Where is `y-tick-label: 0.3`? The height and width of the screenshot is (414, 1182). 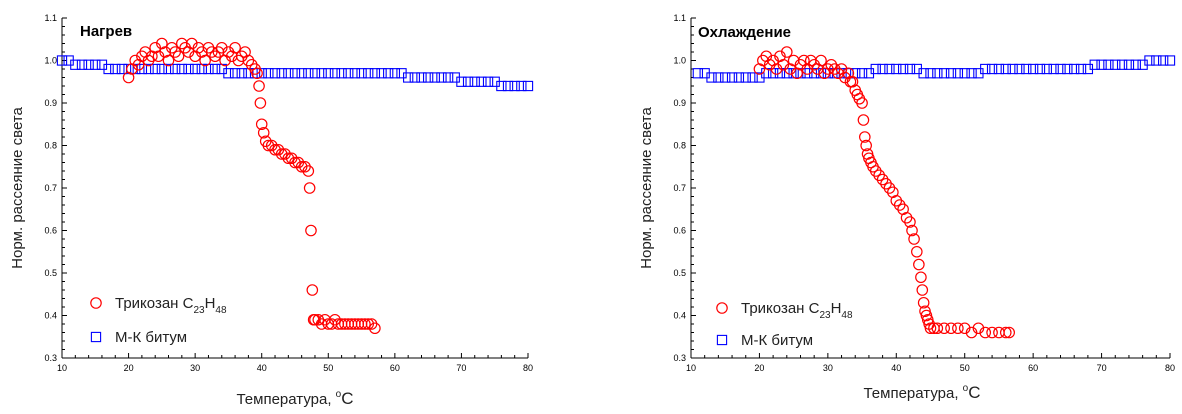
y-tick-label: 0.3 is located at coordinates (679, 358).